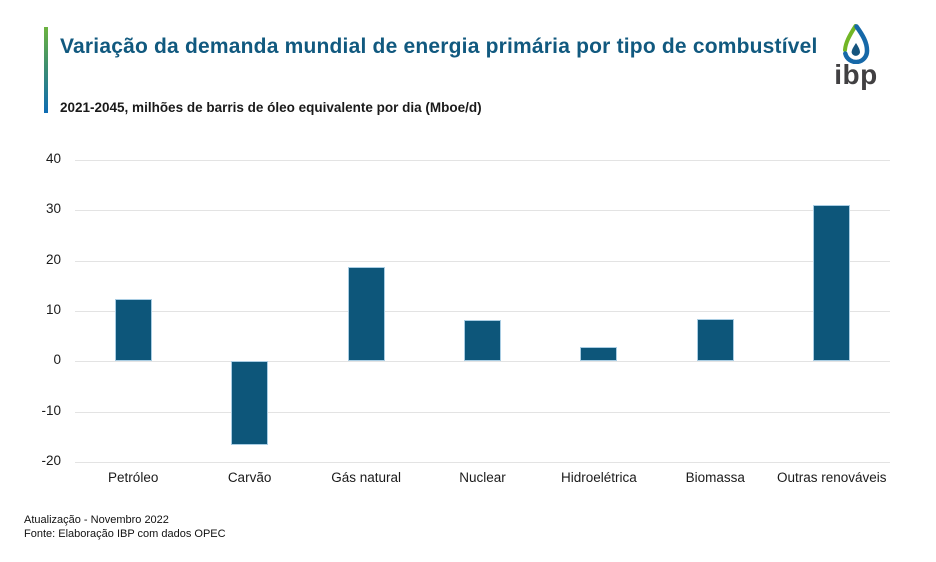  Describe the element at coordinates (53, 209) in the screenshot. I see `y-tick-label-30: 30` at that location.